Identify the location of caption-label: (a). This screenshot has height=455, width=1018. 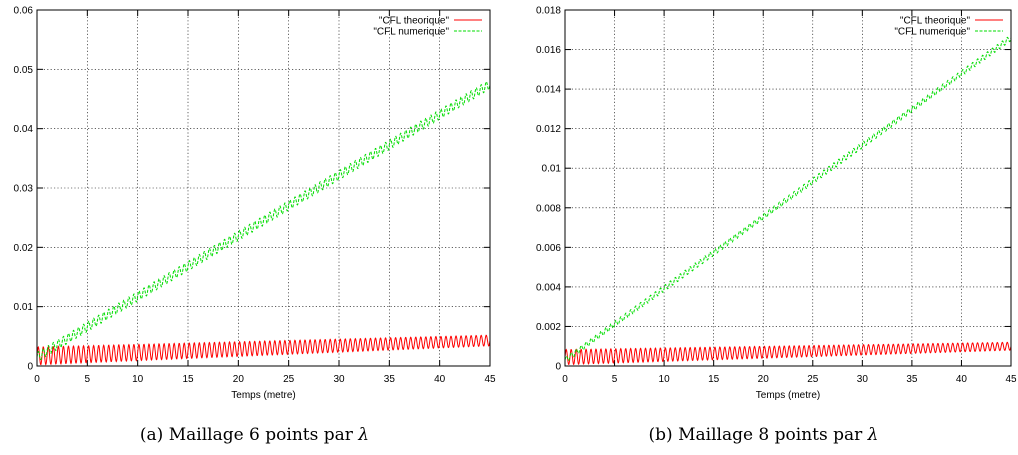
(151, 435).